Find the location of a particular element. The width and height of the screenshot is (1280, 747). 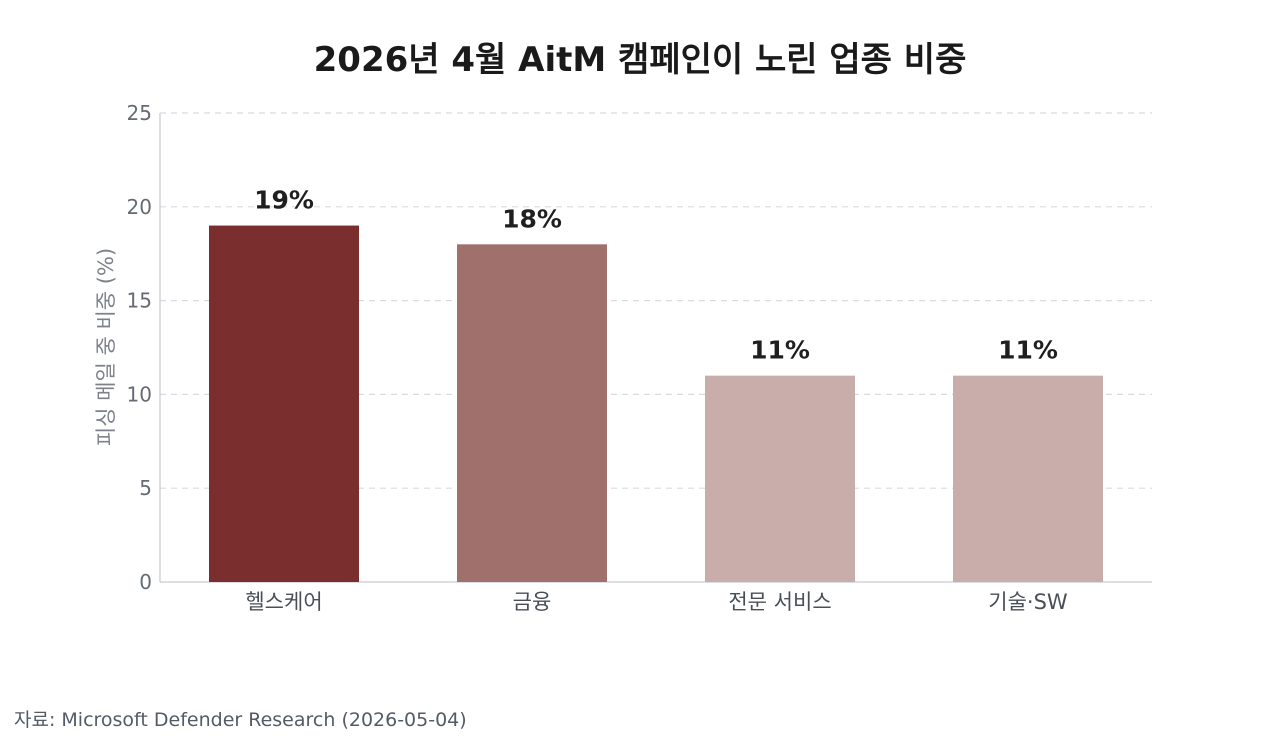

x-tick-label: 금융 is located at coordinates (532, 602).